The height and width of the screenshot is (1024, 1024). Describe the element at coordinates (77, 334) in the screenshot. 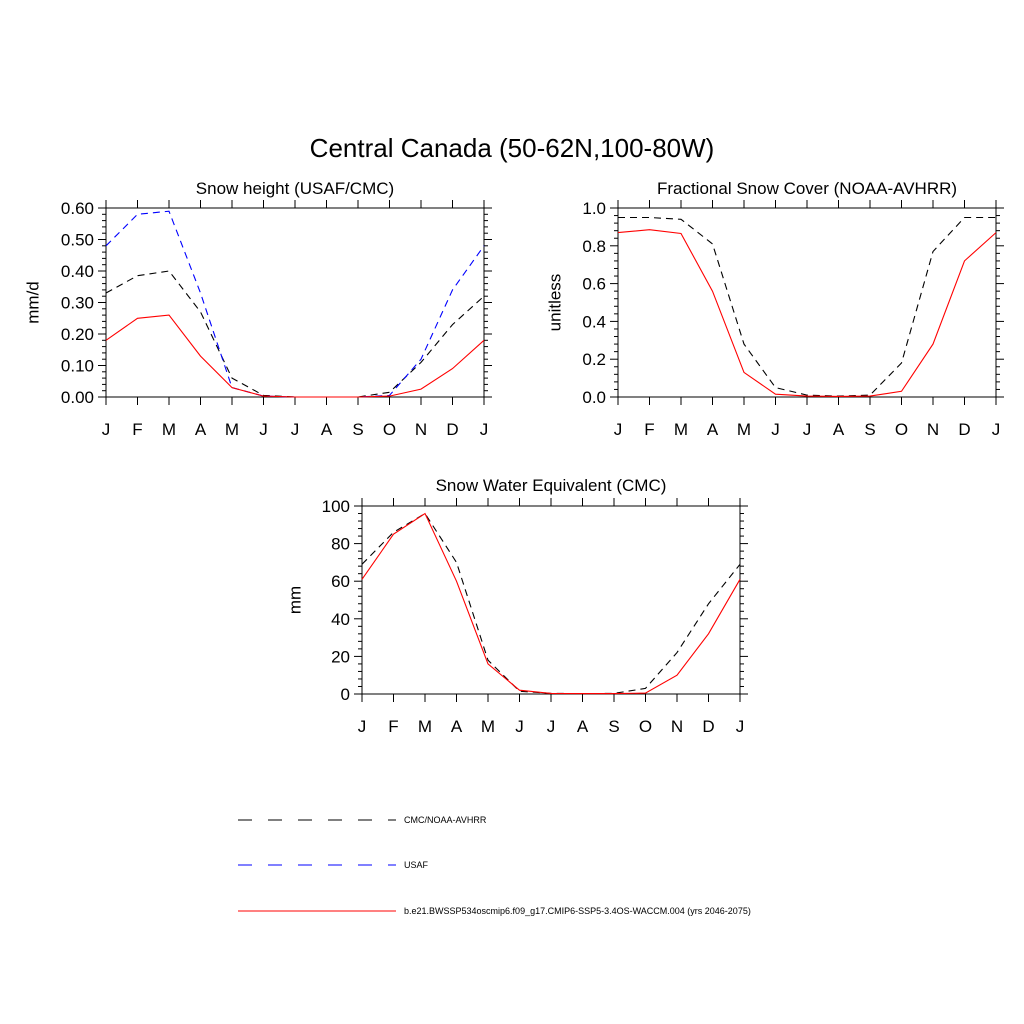

I see `y-tick-label: 0.20` at that location.